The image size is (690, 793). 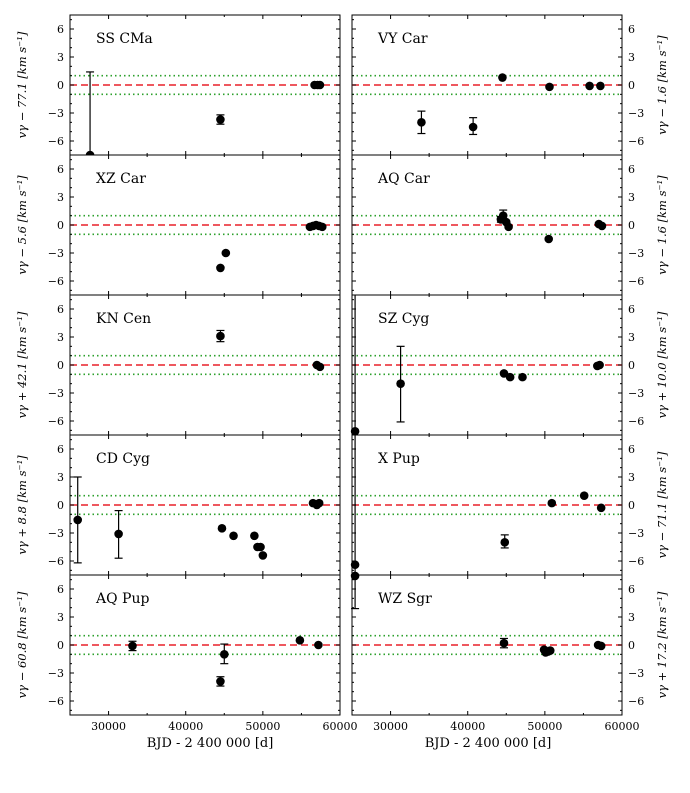 I want to click on panel-vy-car: 6 3 0 −3 −6 VY Car vγ − 1.6 [km s⁻¹], so click(x=510, y=85).